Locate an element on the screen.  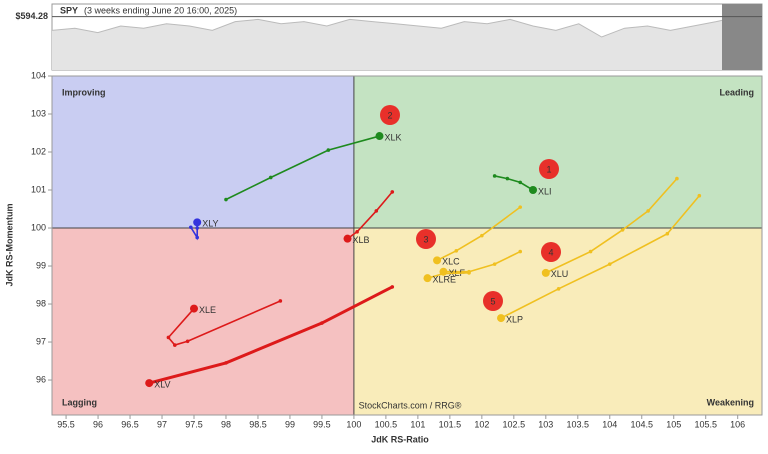
y-tick-label: 99 is located at coordinates (41, 265).